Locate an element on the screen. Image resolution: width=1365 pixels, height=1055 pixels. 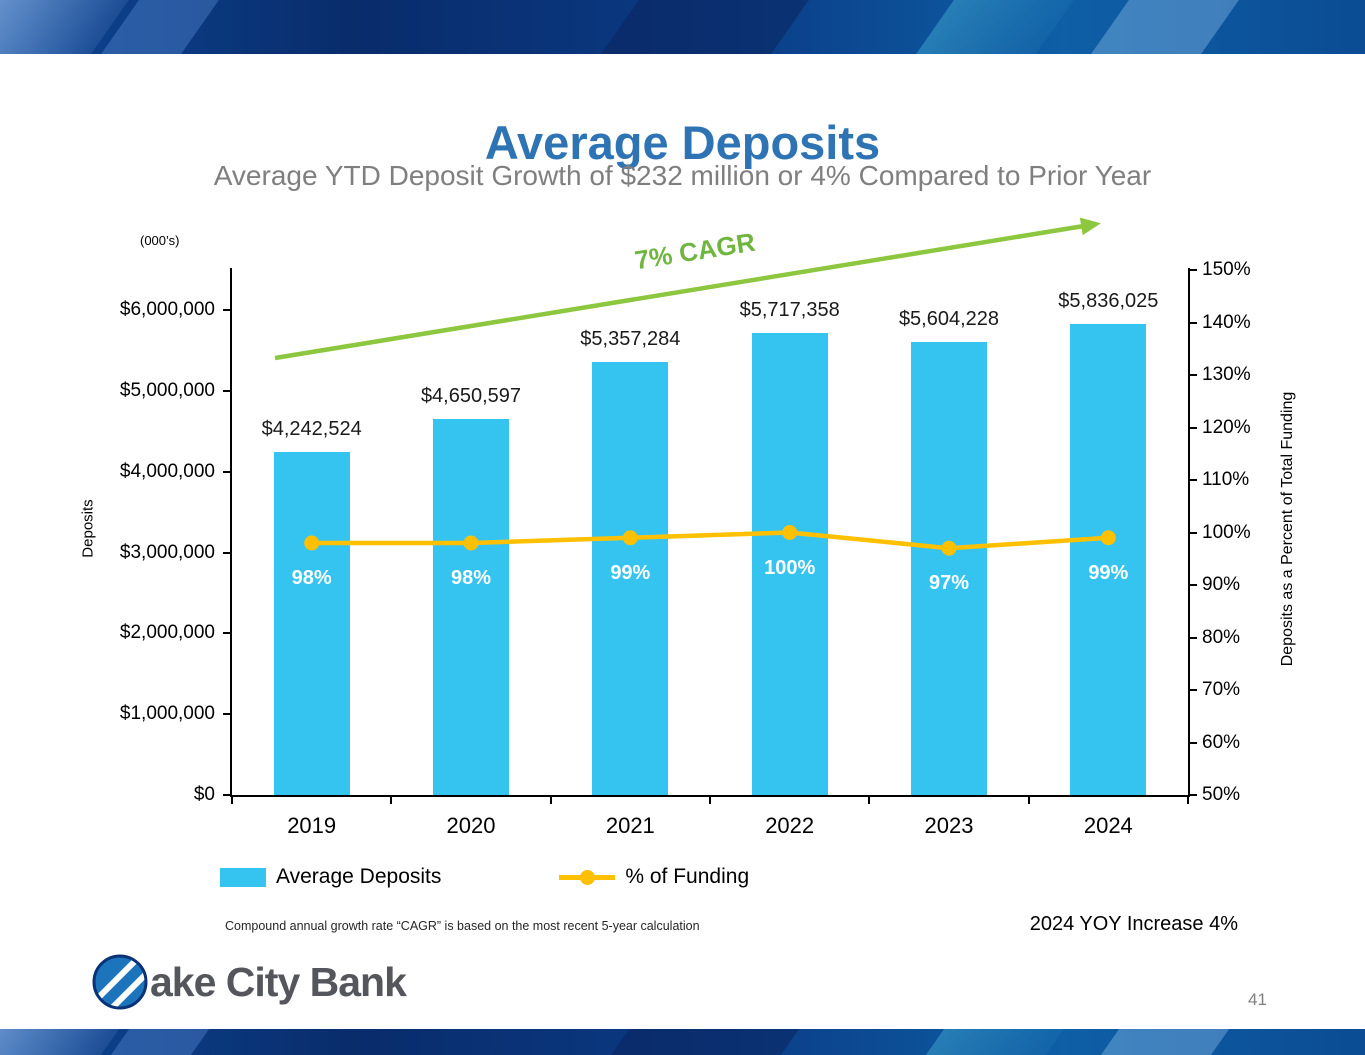
page-number: 41 is located at coordinates (1257, 999).